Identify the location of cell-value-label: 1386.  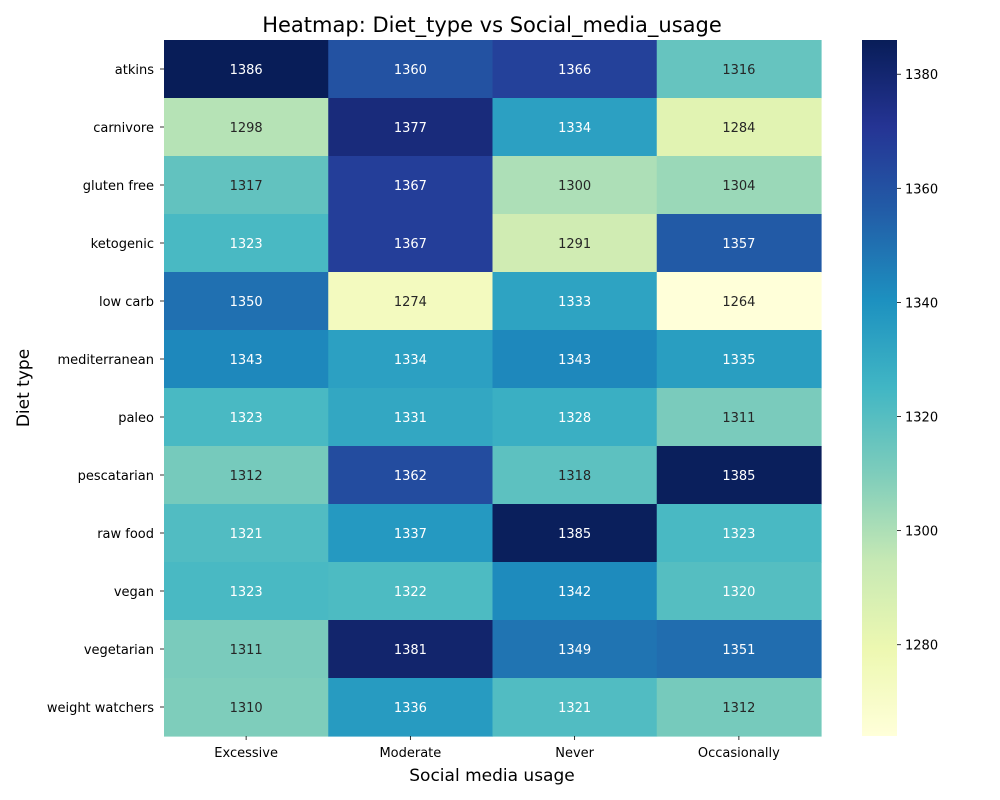
(246, 70).